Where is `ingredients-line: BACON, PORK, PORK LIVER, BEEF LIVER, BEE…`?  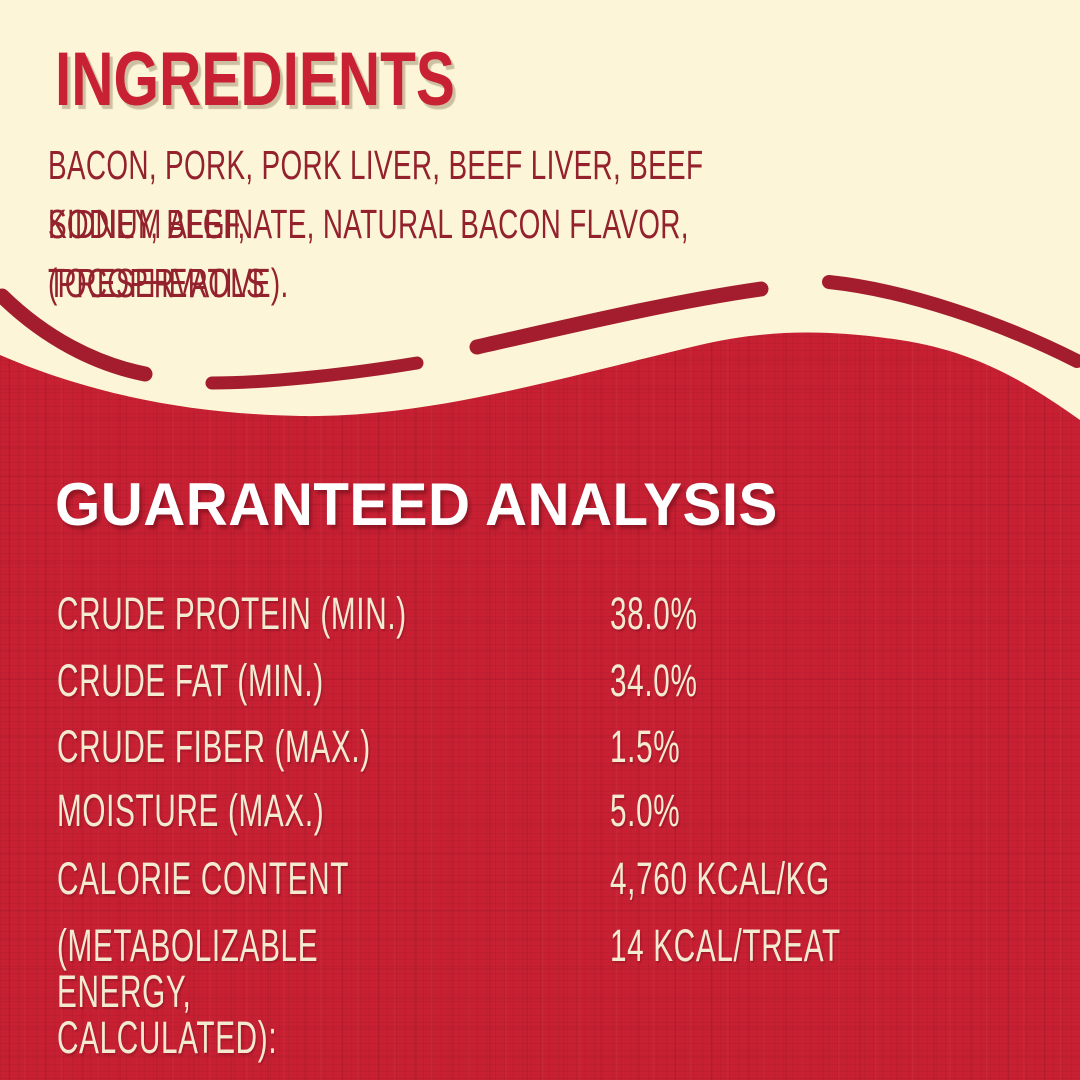
ingredients-line: BACON, PORK, PORK LIVER, BEEF LIVER, BEE… is located at coordinates (376, 194).